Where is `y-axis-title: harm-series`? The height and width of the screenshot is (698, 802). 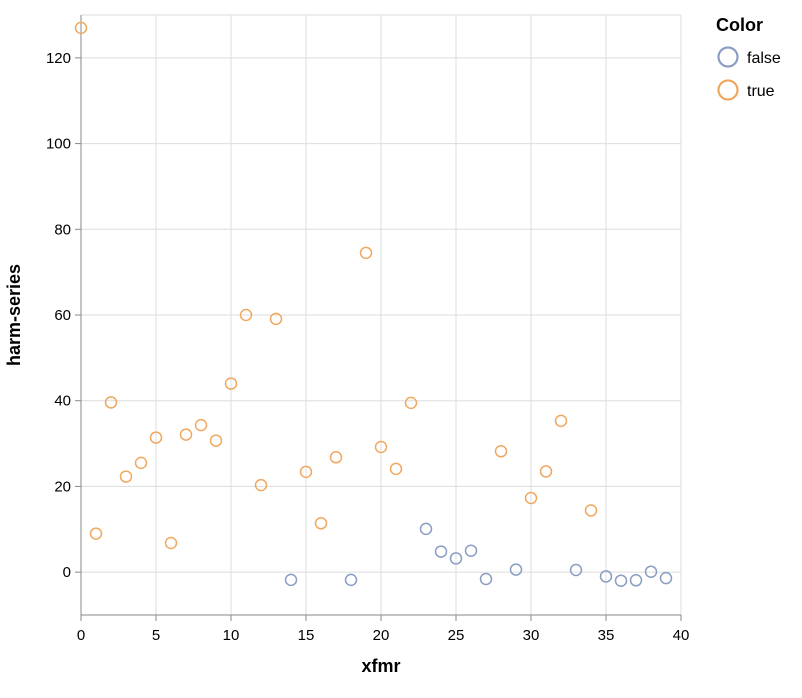
y-axis-title: harm-series is located at coordinates (14, 315).